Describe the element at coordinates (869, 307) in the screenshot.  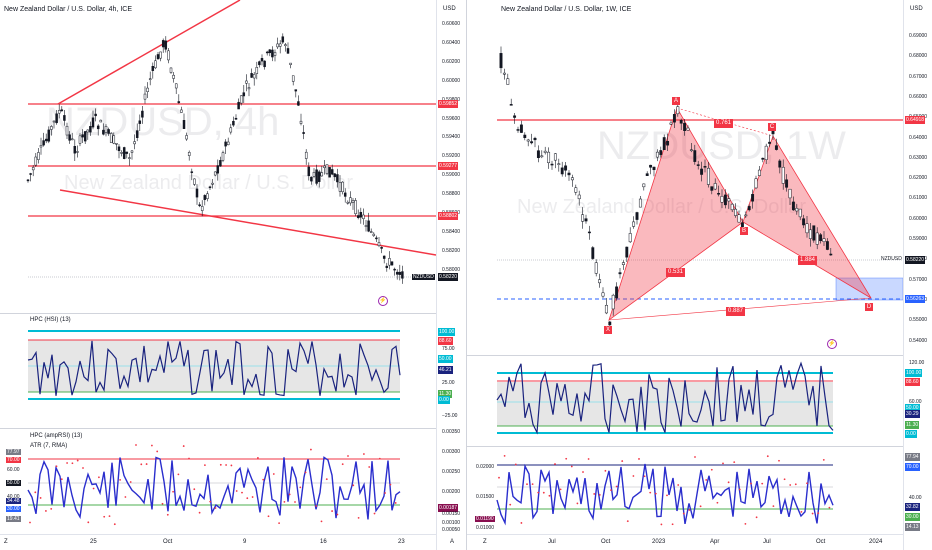
I see `pattern-point-d: D` at that location.